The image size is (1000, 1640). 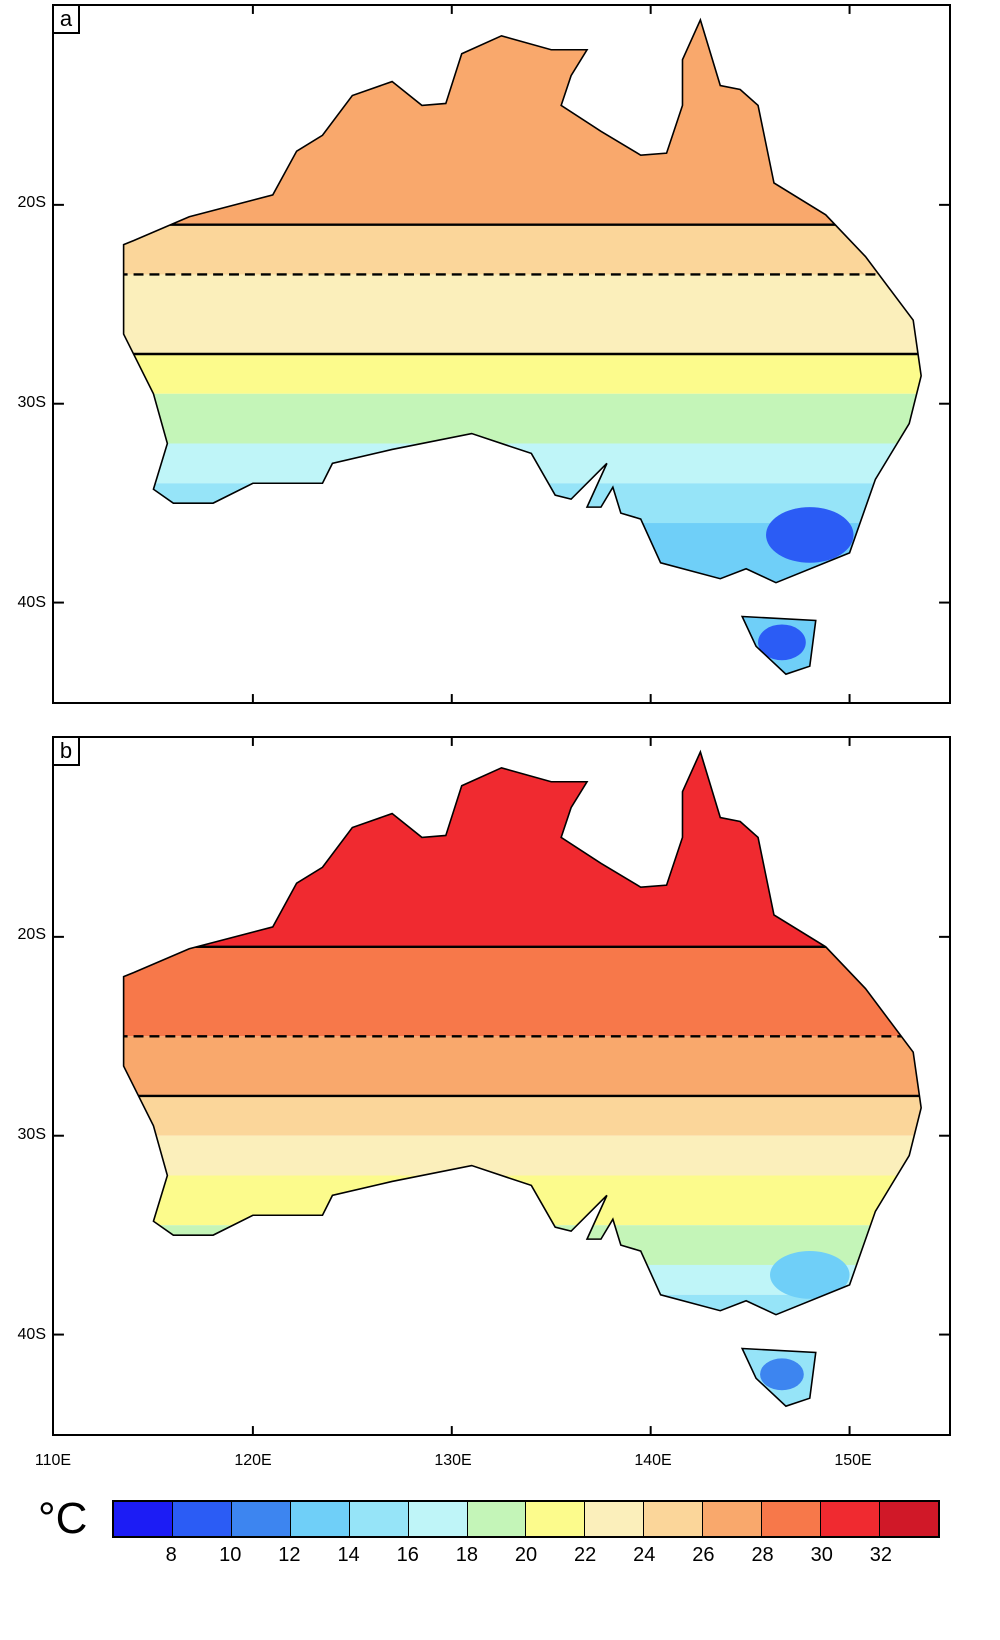 I want to click on panel-label: a, so click(x=67, y=20).